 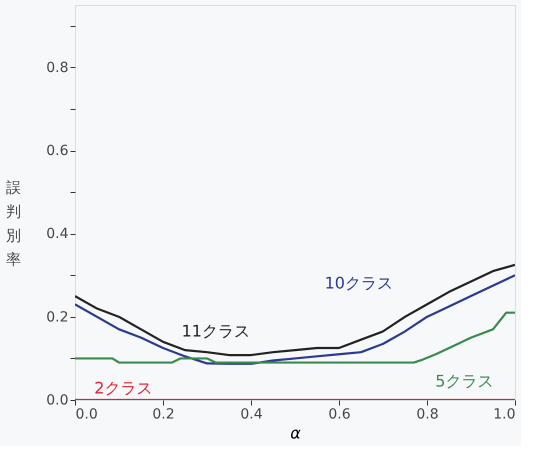 What do you see at coordinates (296, 433) in the screenshot?
I see `x-axis-title: α` at bounding box center [296, 433].